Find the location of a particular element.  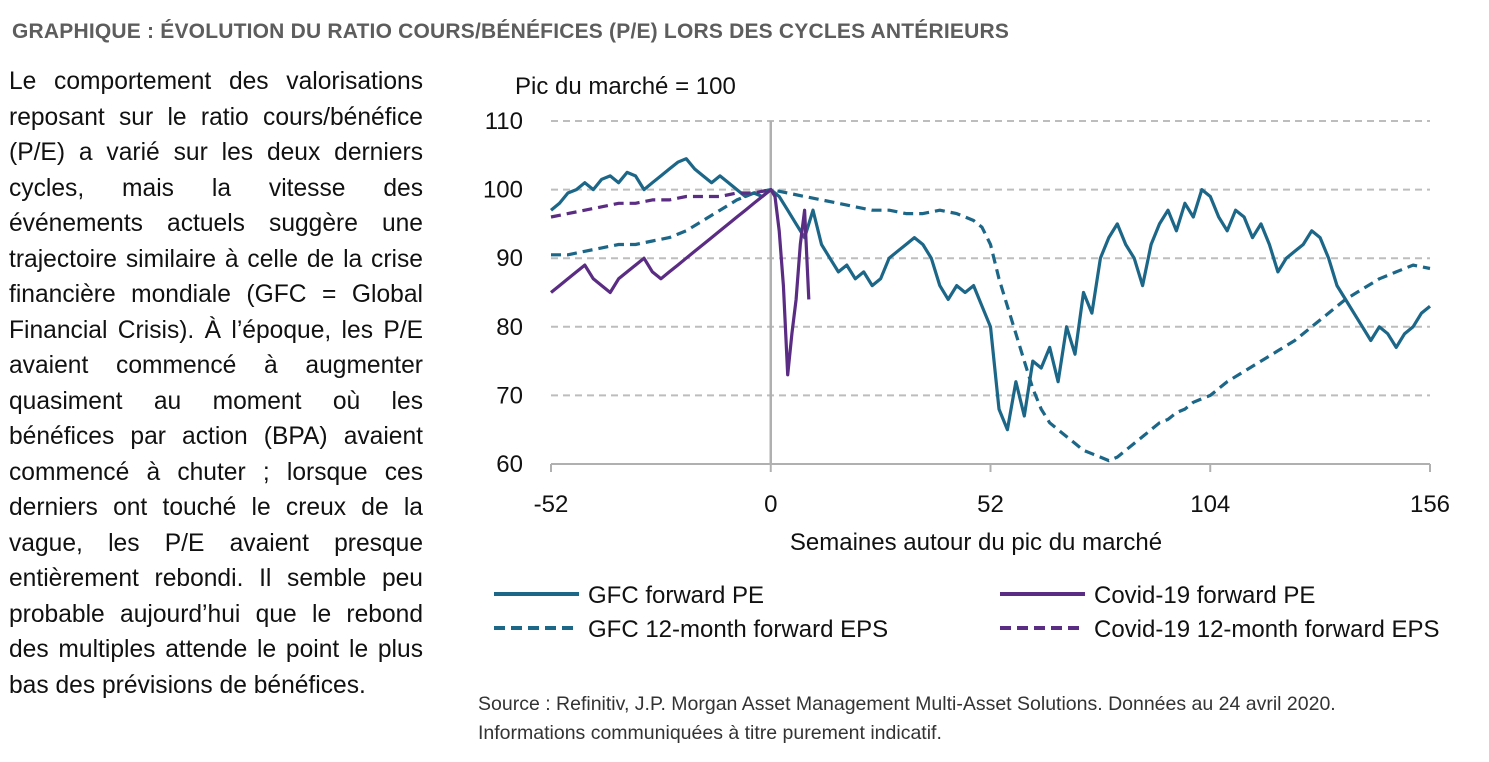

y-tick-labels: 60 70 80 90 100 110 is located at coordinates (503, 293).